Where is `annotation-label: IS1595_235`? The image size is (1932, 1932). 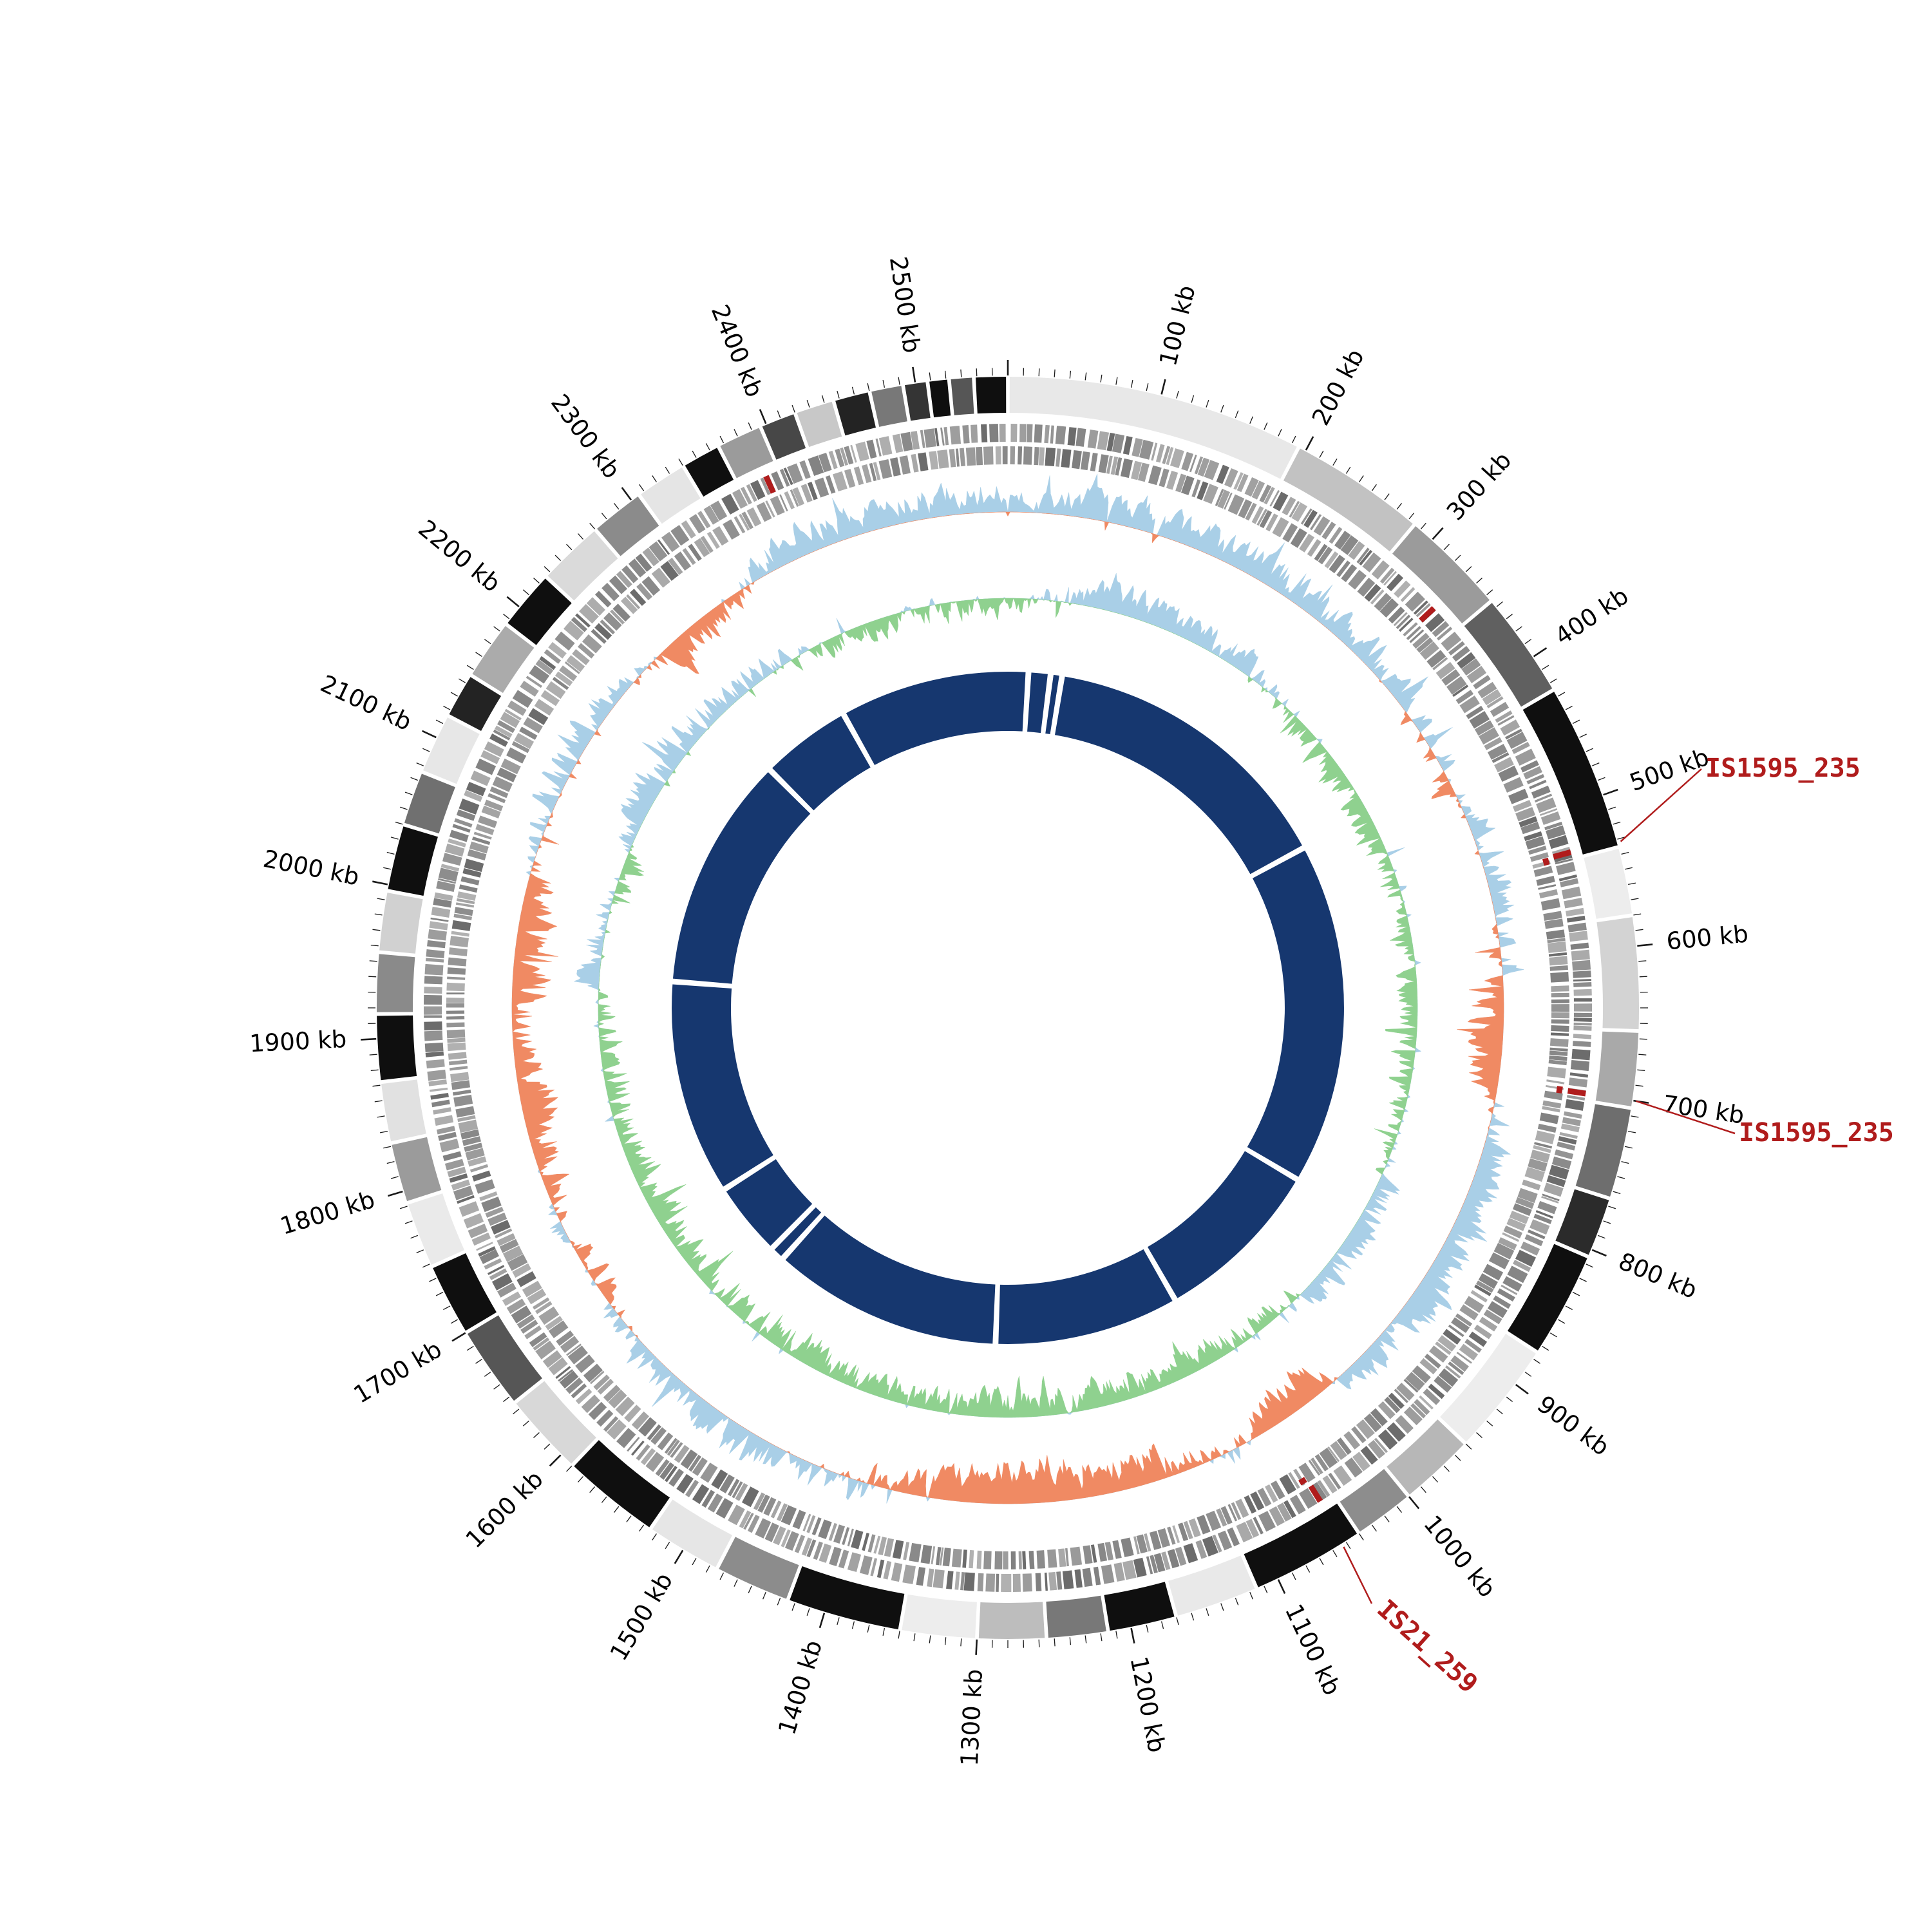
annotation-label: IS1595_235 is located at coordinates (1816, 1133).